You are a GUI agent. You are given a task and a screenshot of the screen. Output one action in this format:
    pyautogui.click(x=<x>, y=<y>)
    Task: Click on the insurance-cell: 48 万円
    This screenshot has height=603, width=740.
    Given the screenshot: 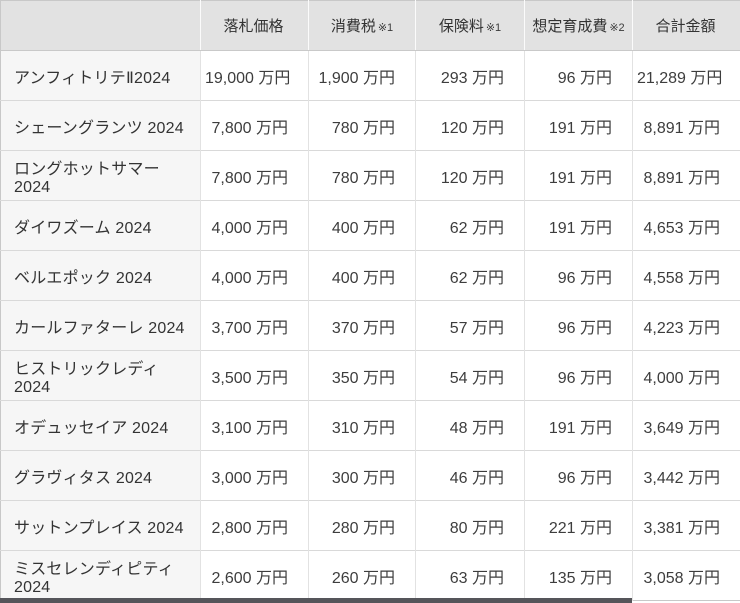 What is the action you would take?
    pyautogui.click(x=470, y=425)
    